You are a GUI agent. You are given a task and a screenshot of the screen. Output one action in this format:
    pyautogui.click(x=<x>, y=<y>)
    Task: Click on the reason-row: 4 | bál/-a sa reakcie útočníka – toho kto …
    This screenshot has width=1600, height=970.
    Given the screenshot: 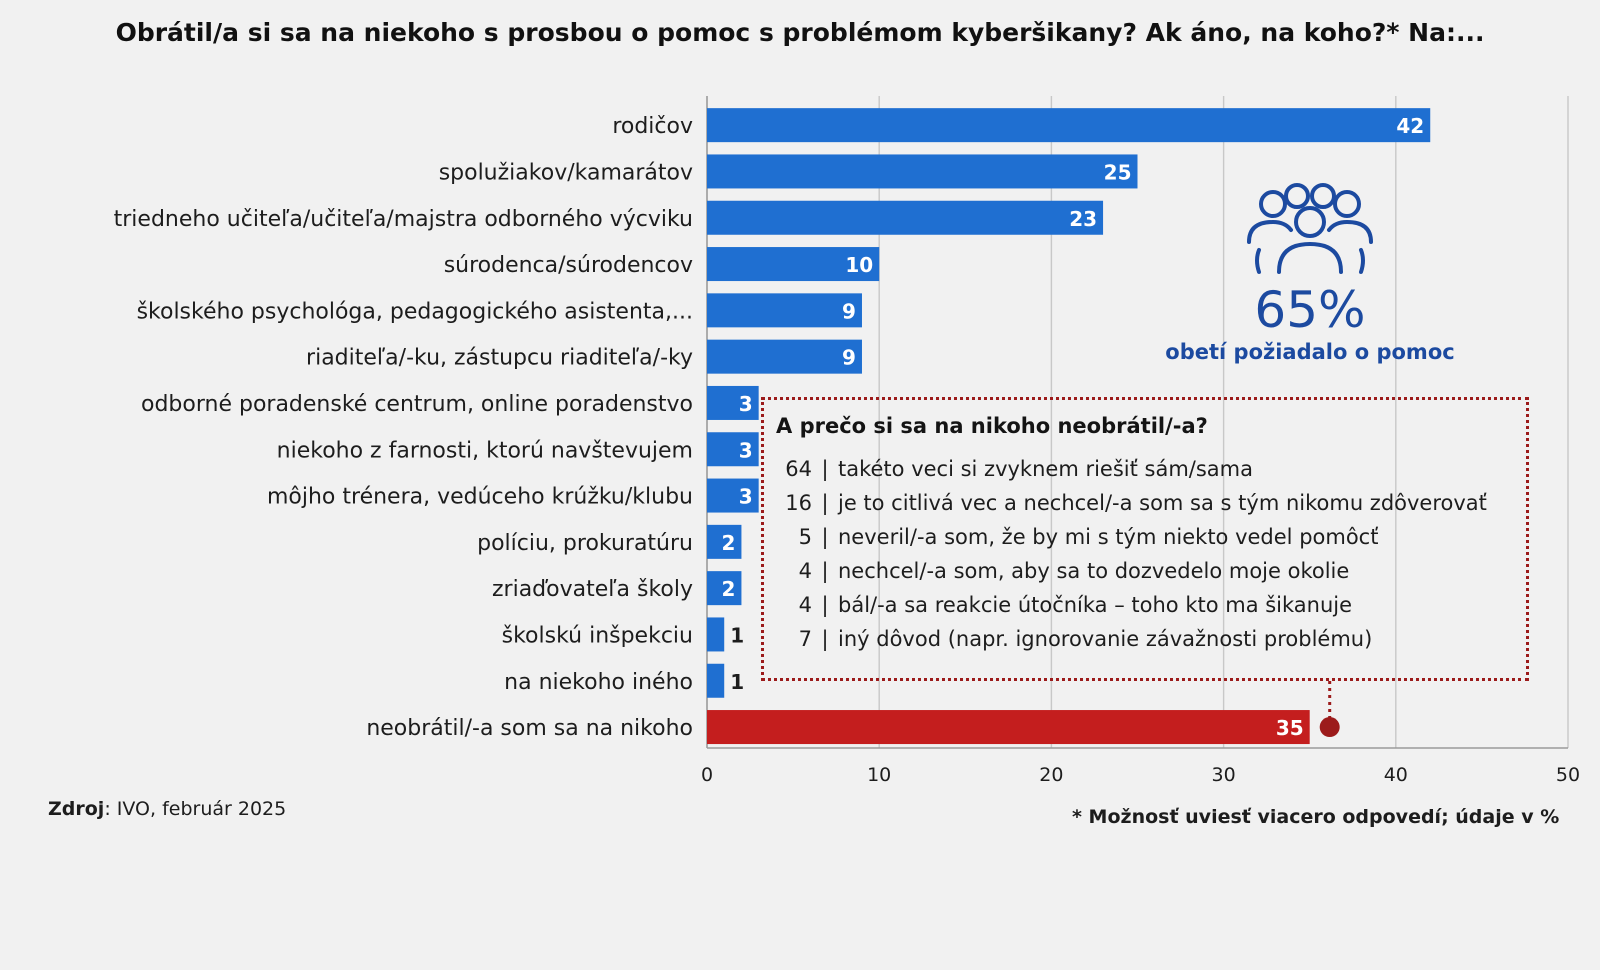 What is the action you would take?
    pyautogui.click(x=1146, y=605)
    